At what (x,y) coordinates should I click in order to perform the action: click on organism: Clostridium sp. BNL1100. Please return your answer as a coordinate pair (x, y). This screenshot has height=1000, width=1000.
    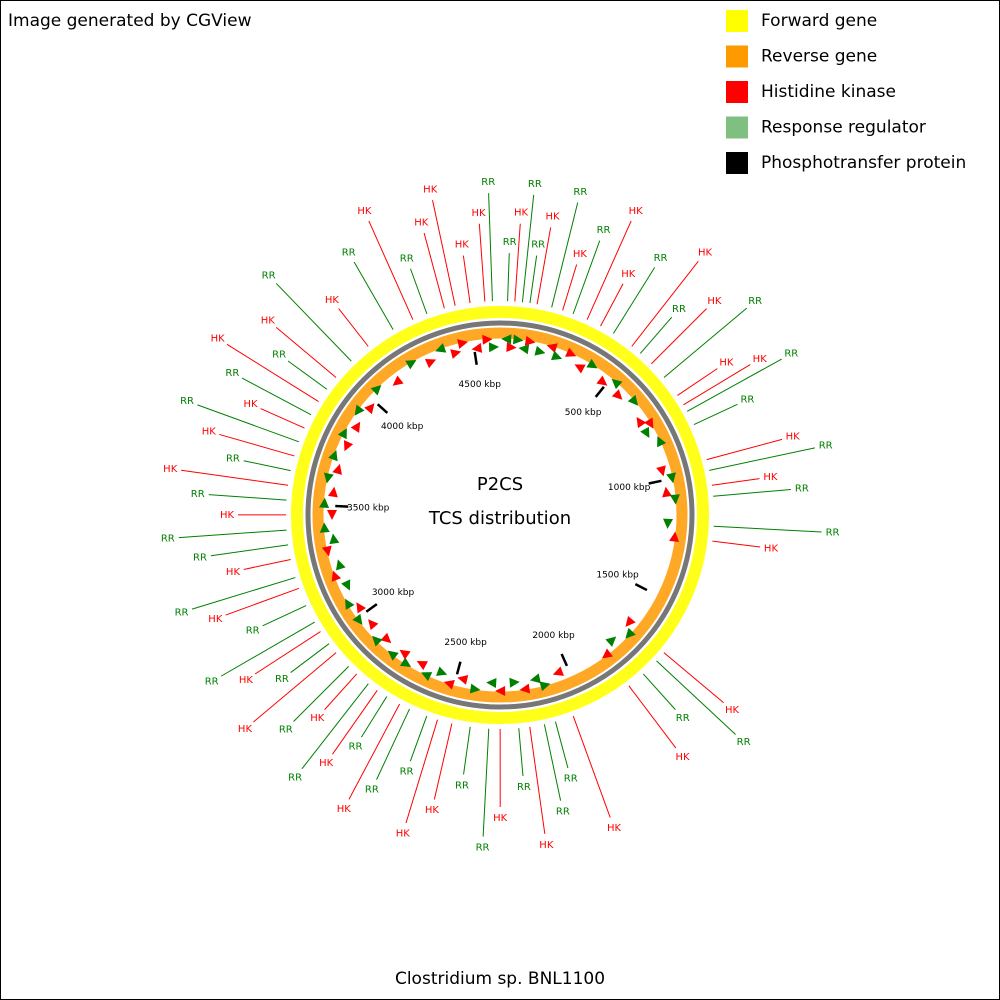
    Looking at the image, I should click on (500, 979).